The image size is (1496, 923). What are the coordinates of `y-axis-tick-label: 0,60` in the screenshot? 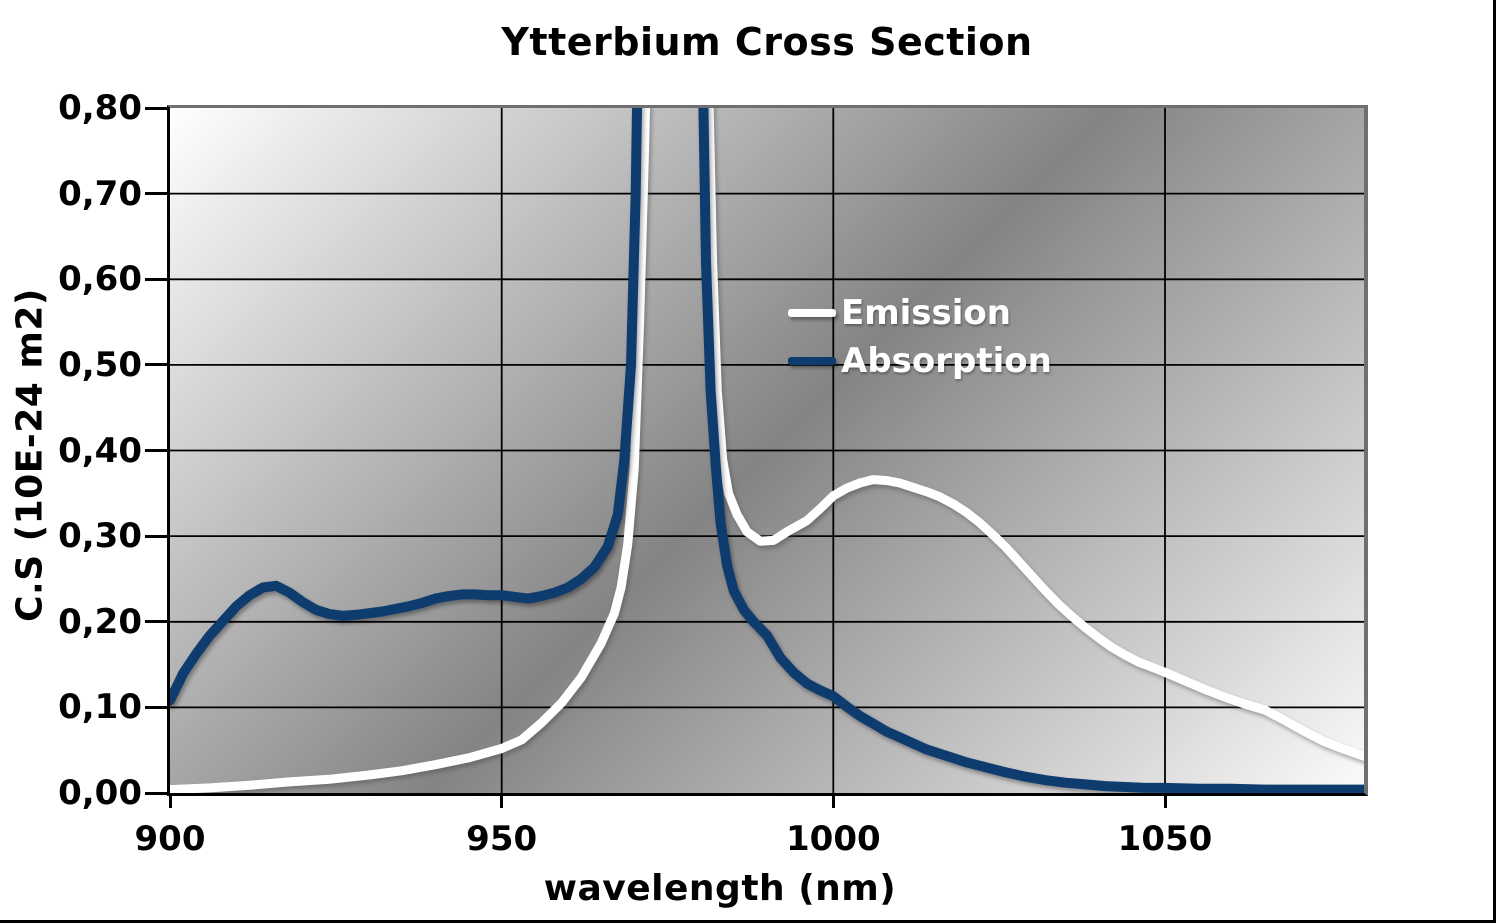 It's located at (100, 279).